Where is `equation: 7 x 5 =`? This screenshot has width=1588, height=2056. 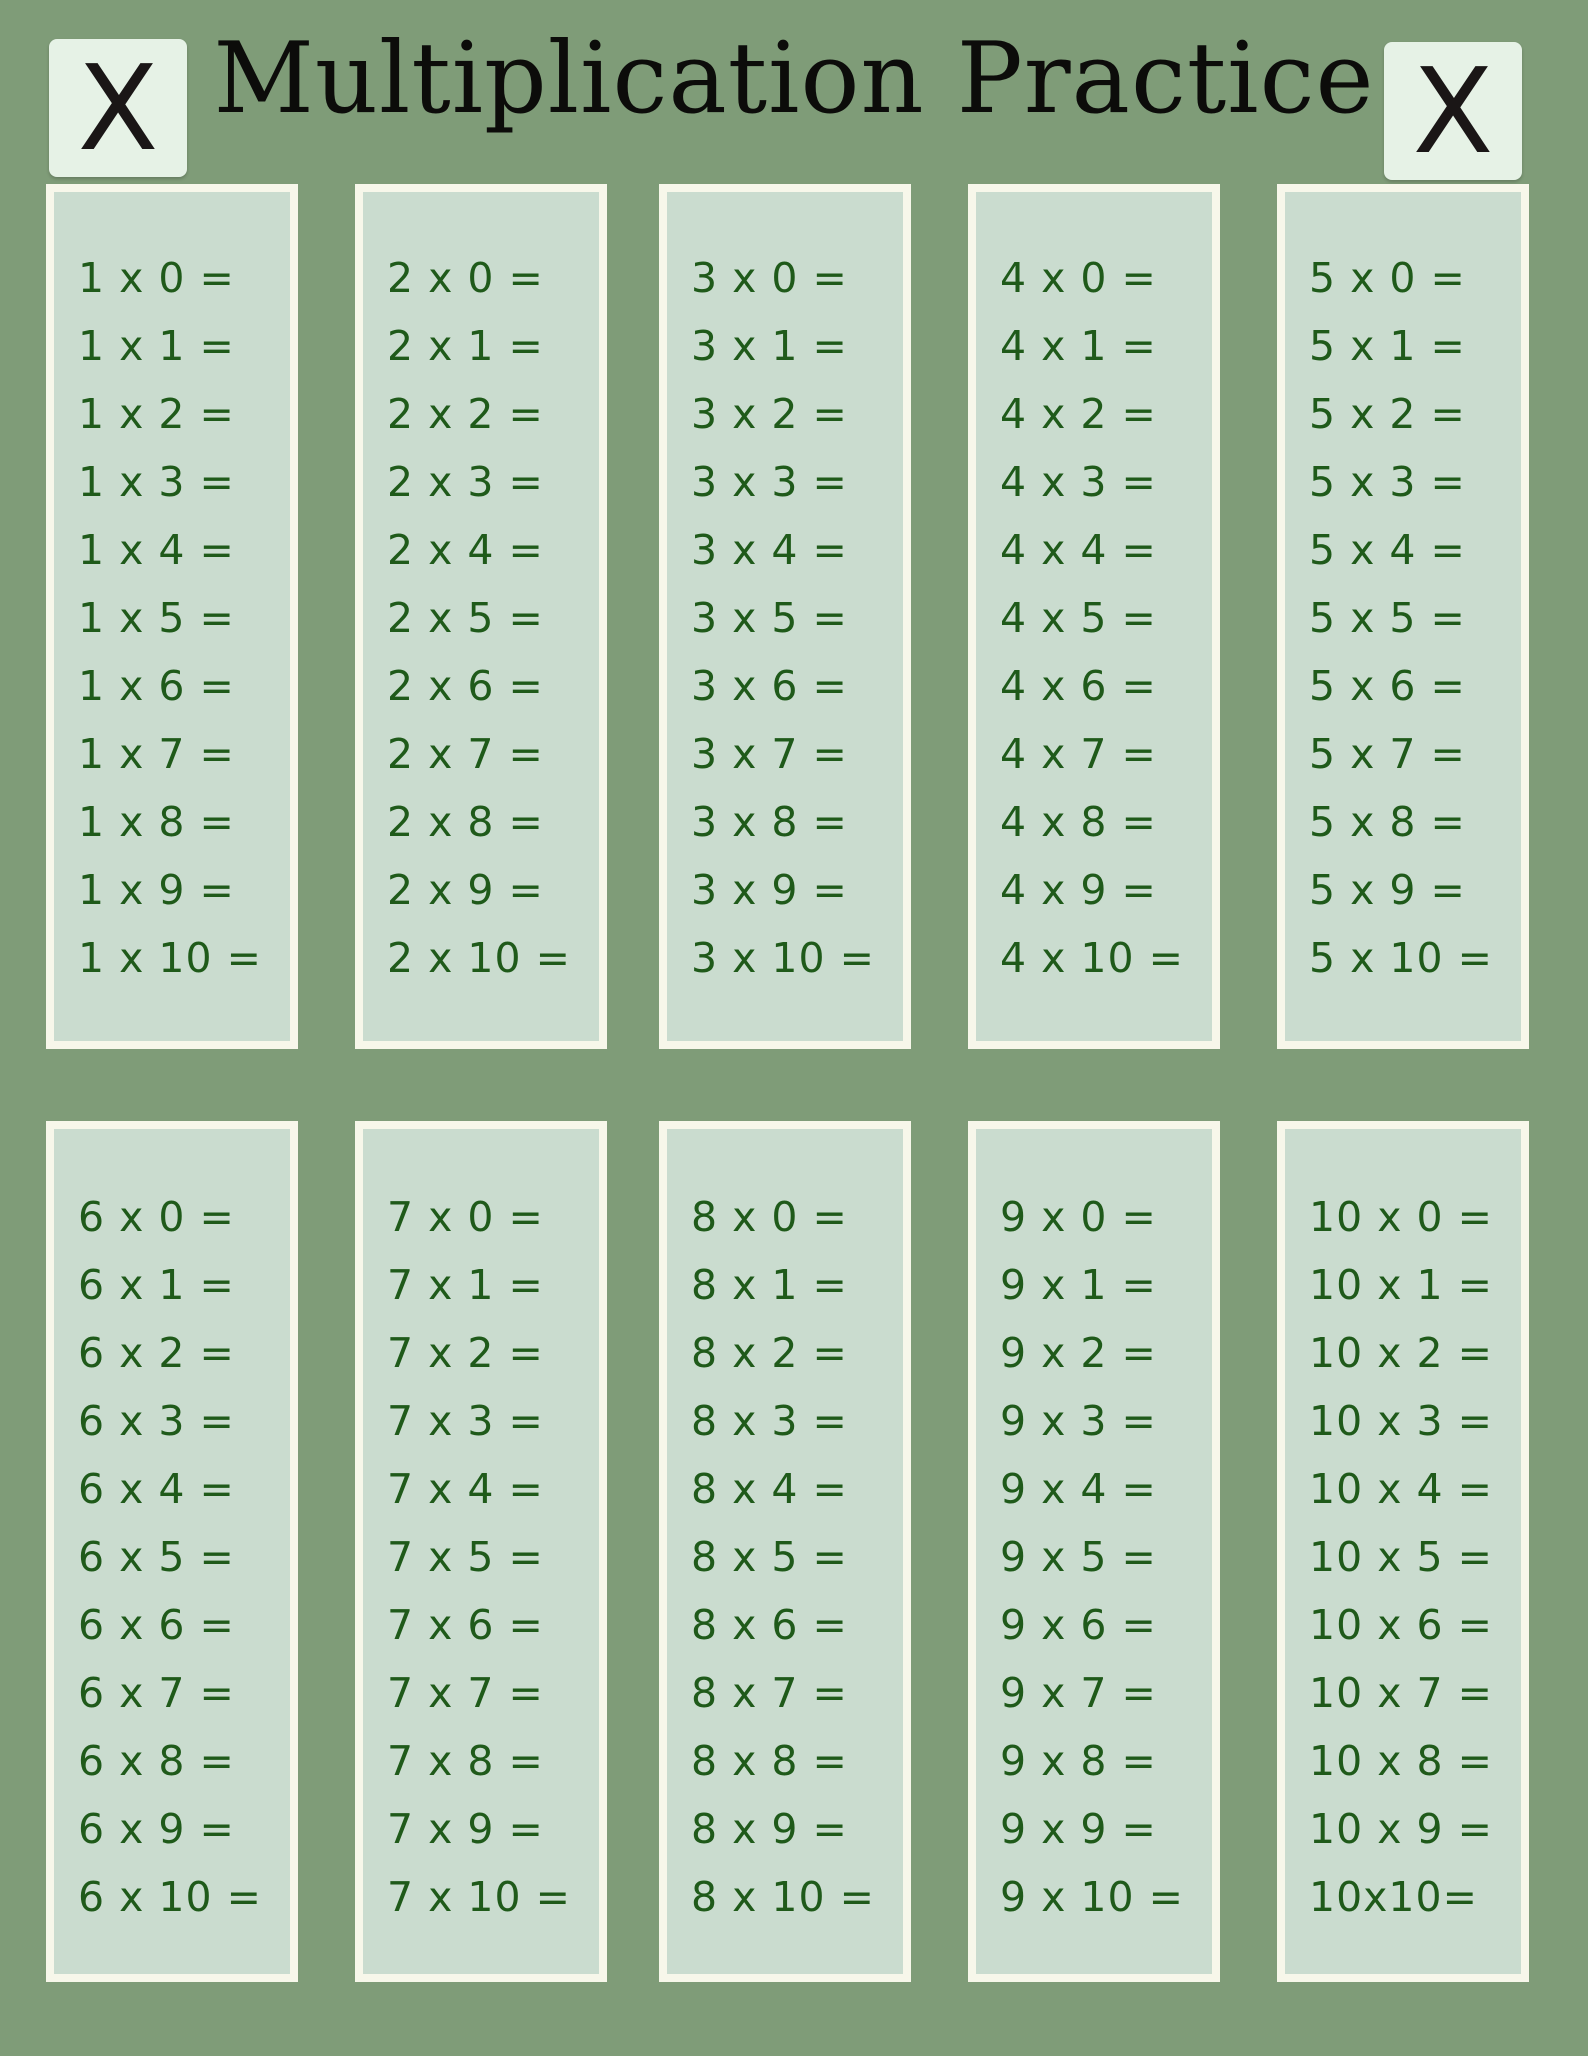
equation: 7 x 5 = is located at coordinates (465, 1557).